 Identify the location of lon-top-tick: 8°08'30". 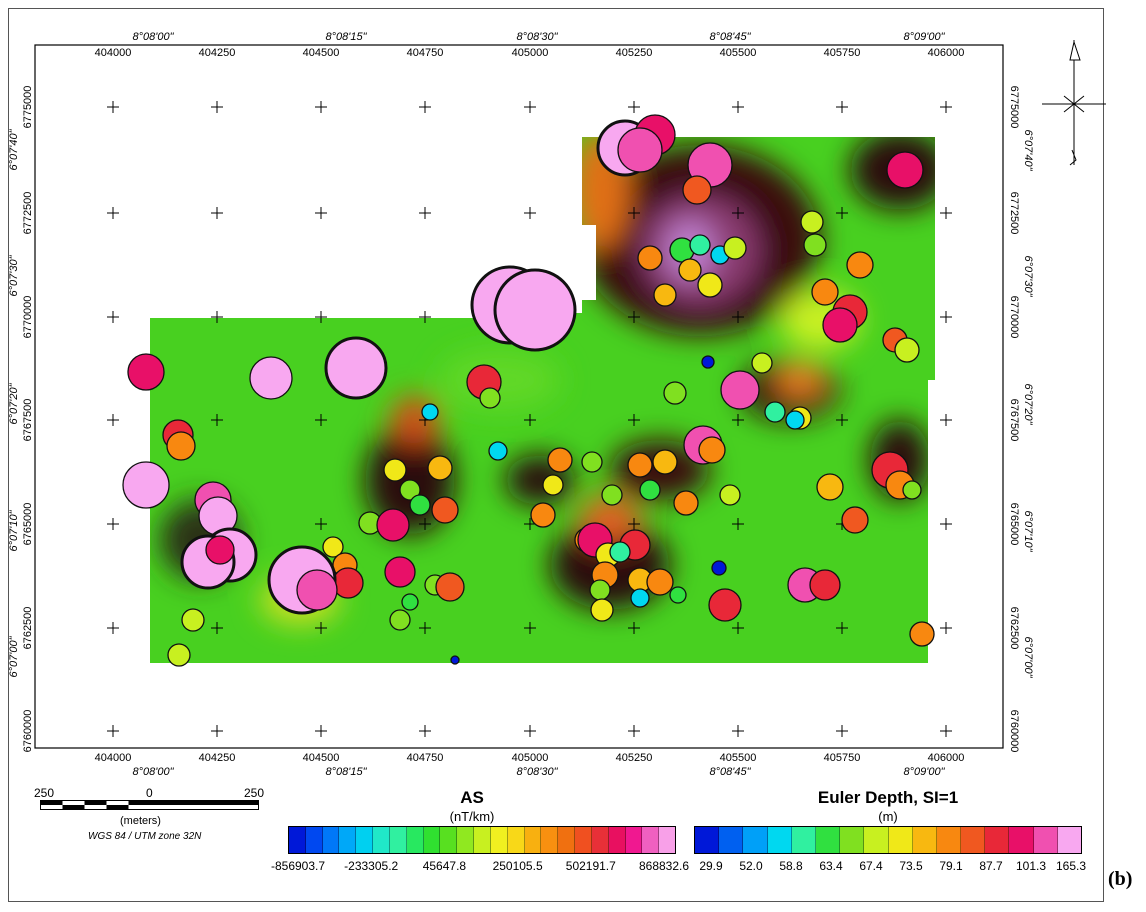
(537, 37).